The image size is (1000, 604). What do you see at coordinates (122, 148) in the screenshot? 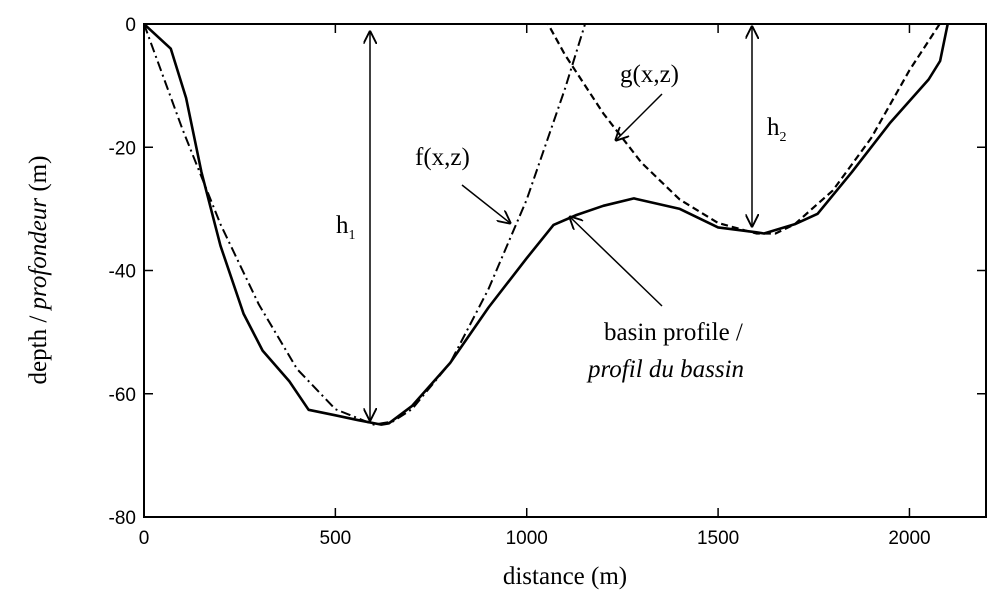
I see `y-tick-label-1: -20` at bounding box center [122, 148].